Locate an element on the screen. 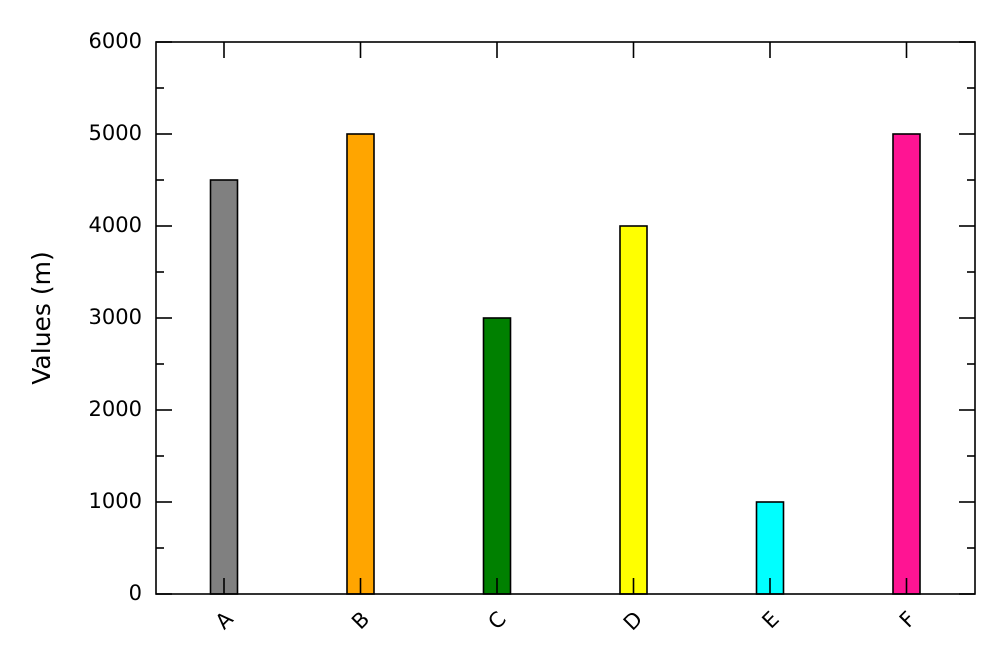 This screenshot has height=669, width=1005. y-tick-label-1000: 1000 is located at coordinates (115, 501).